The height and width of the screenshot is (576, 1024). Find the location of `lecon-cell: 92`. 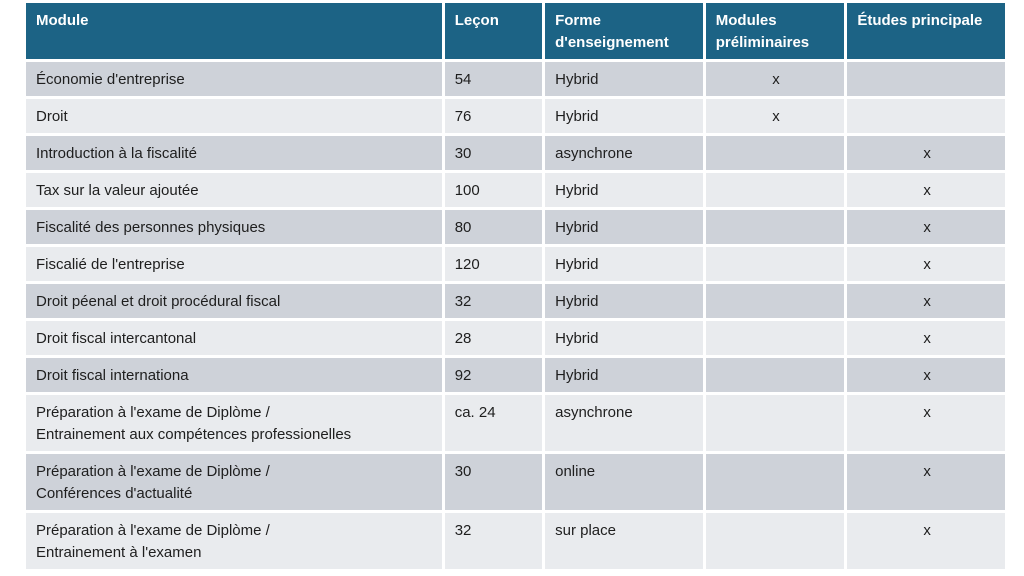

lecon-cell: 92 is located at coordinates (495, 376).